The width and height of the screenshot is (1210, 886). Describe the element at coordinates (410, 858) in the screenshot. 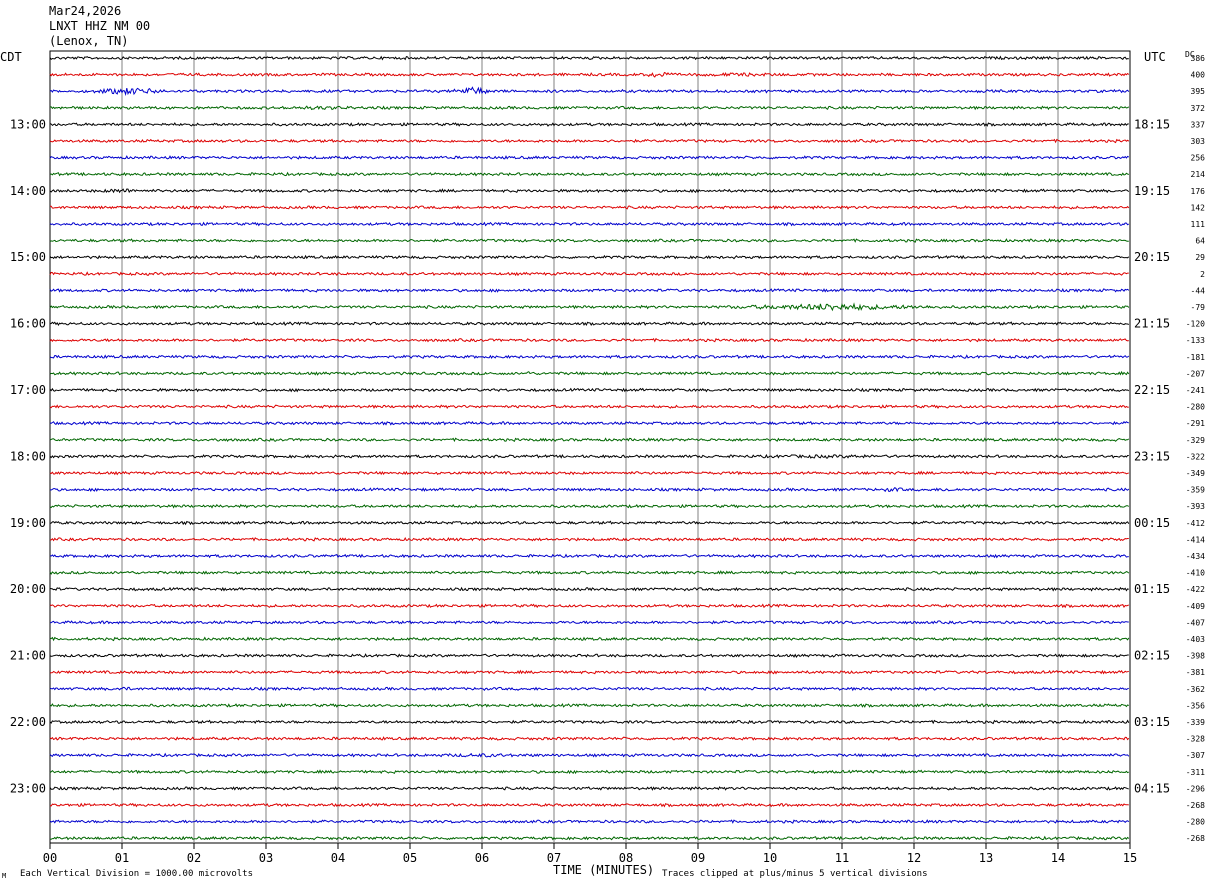

I see `x-tick-label: 05` at that location.